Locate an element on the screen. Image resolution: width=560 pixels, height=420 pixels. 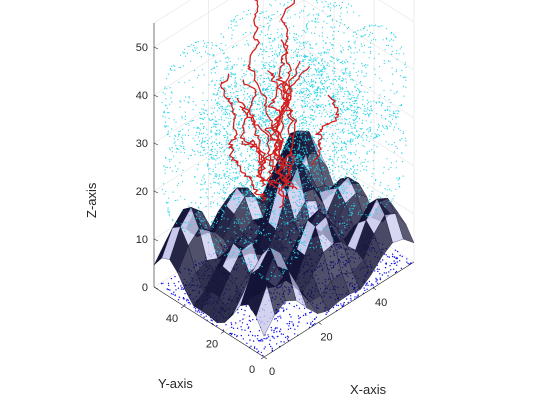
box-edge is located at coordinates (172, 12).